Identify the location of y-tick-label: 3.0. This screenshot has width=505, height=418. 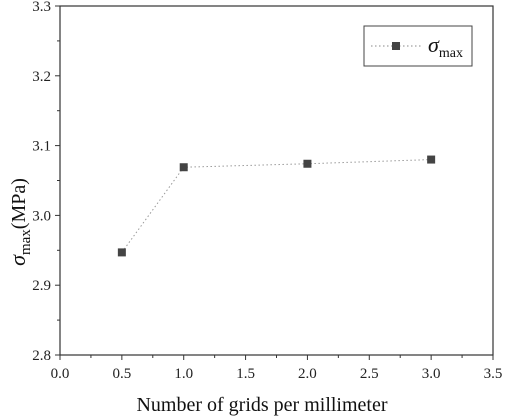
(41, 216).